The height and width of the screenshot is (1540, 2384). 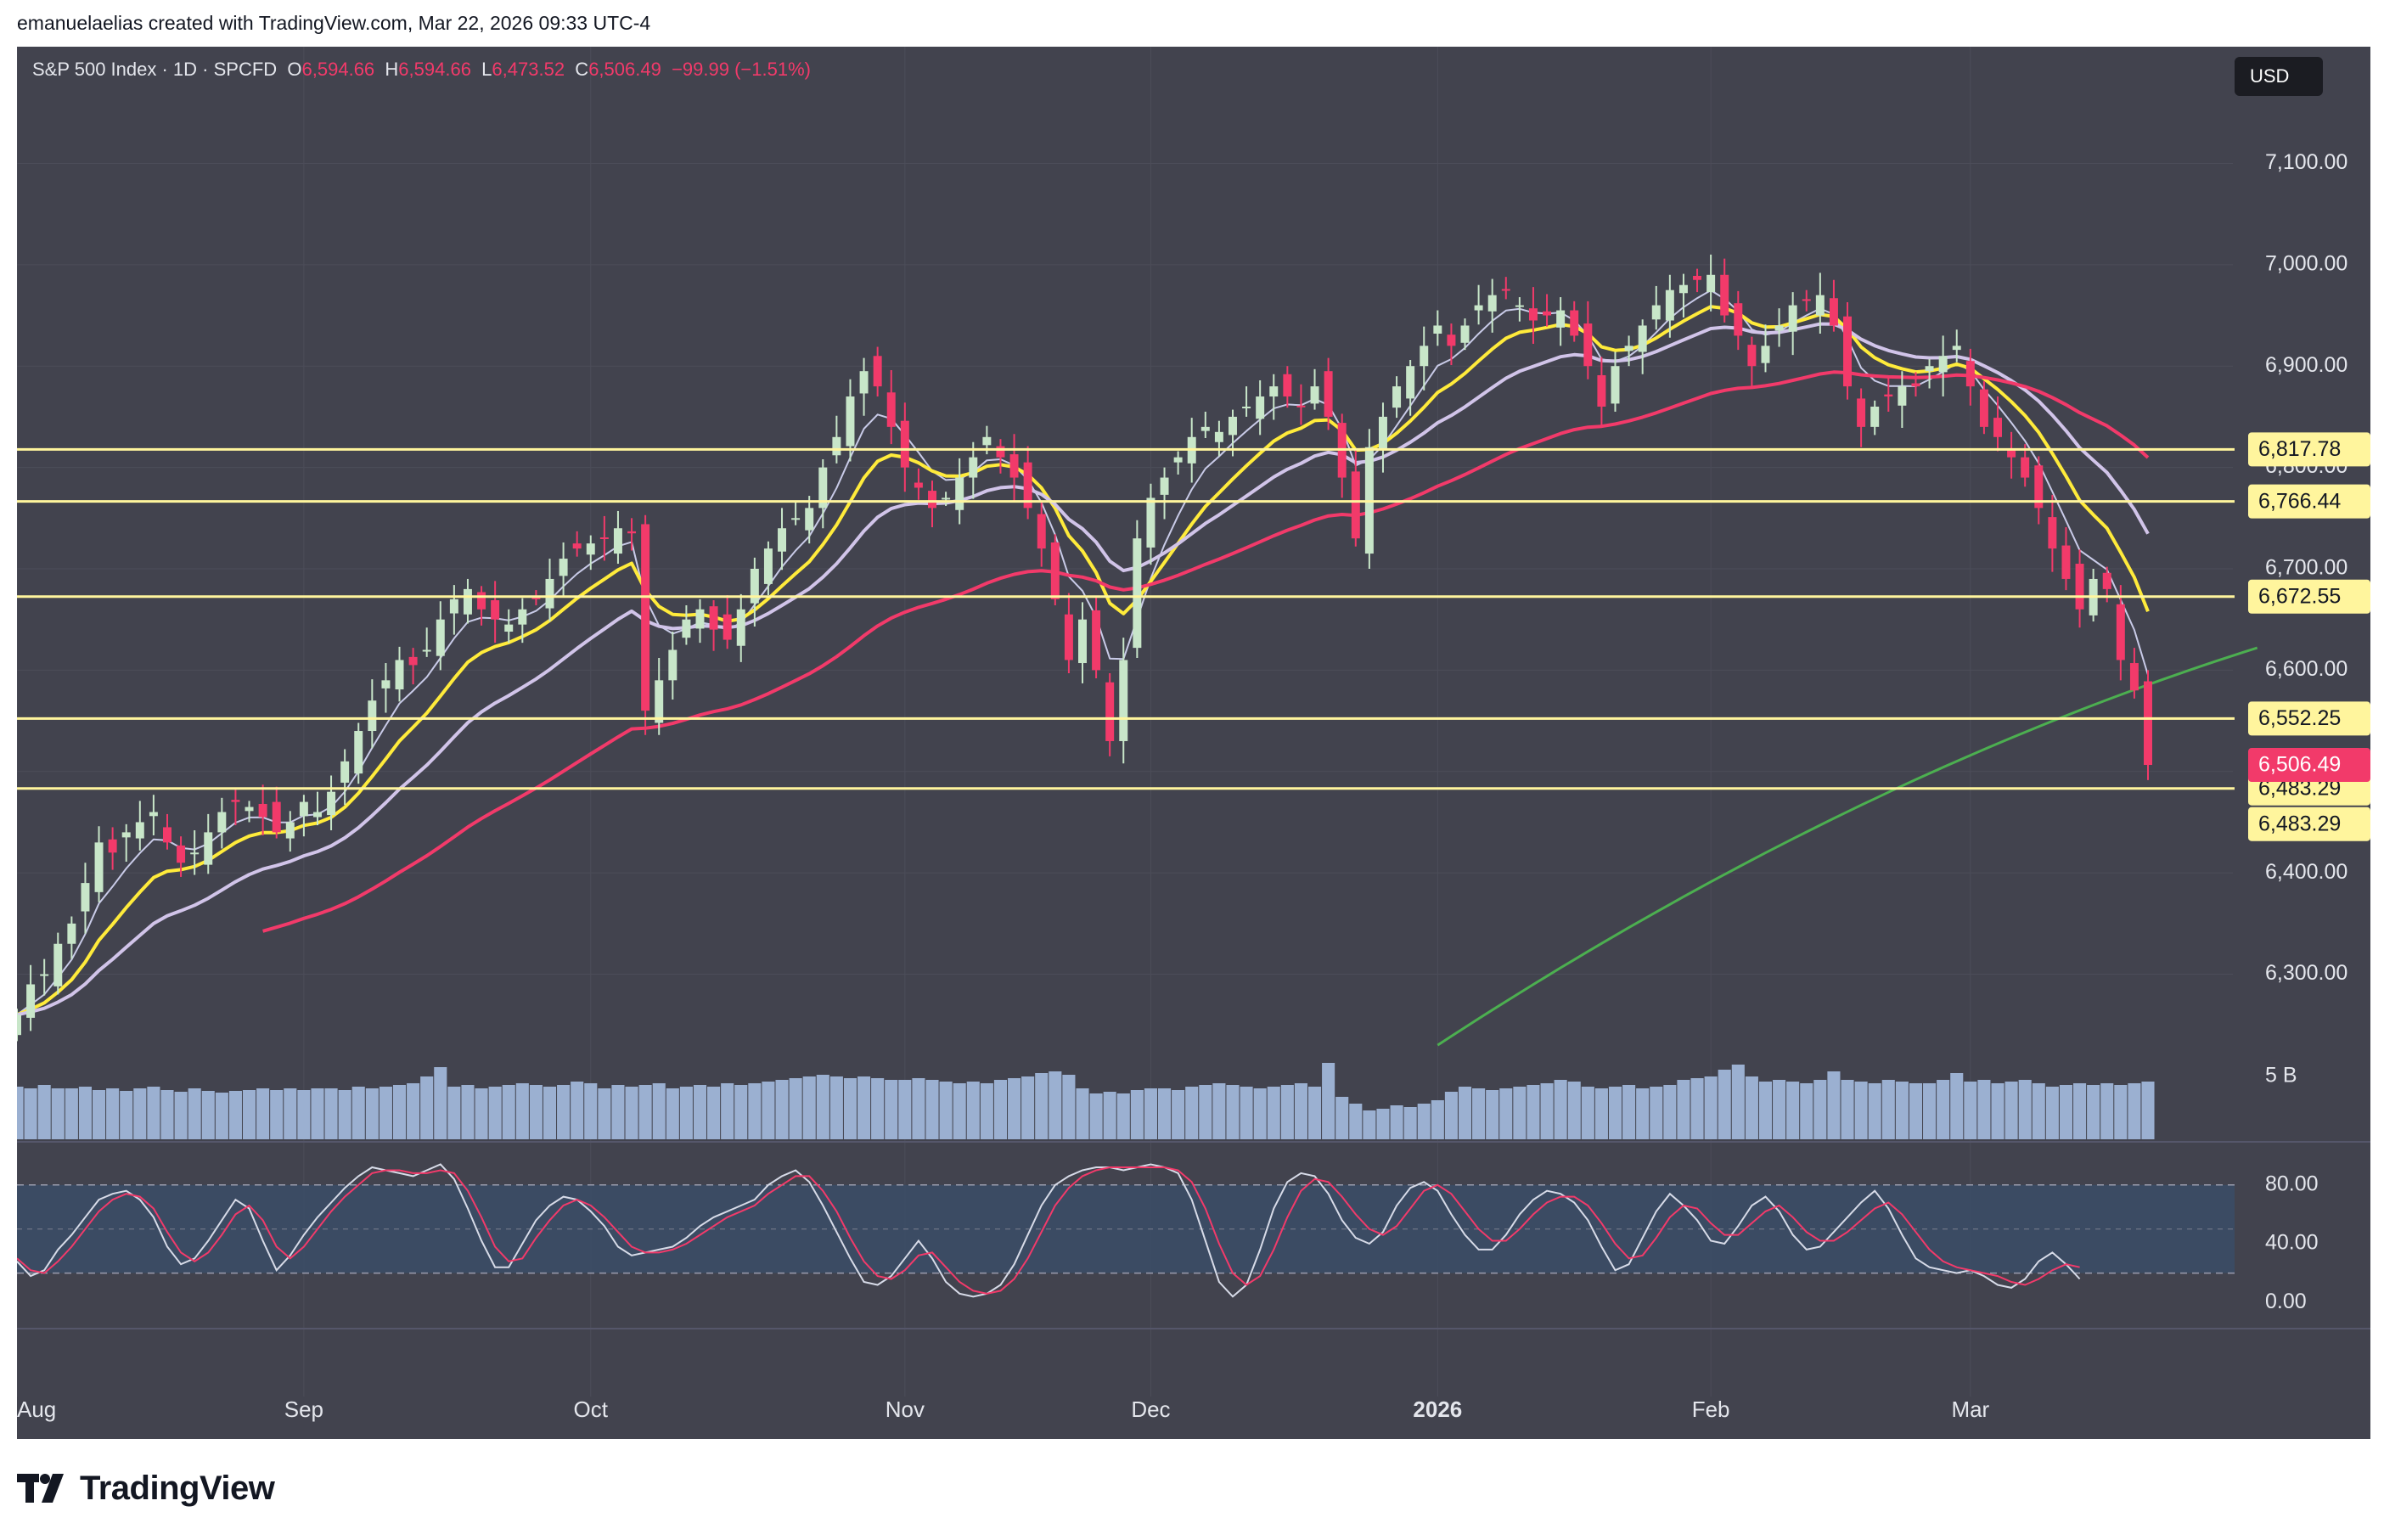 What do you see at coordinates (2281, 1076) in the screenshot?
I see `volume-tick-label: 5 B` at bounding box center [2281, 1076].